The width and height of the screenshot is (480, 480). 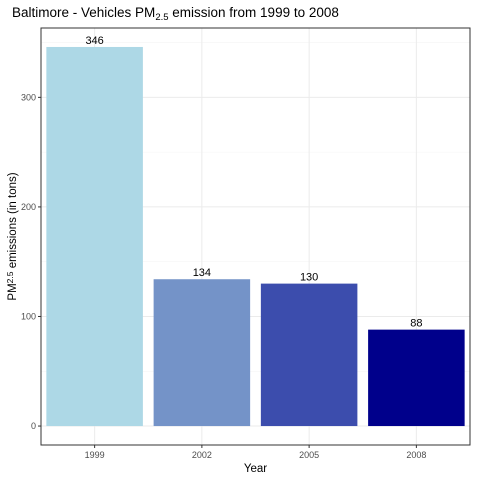 What do you see at coordinates (416, 378) in the screenshot?
I see `bar-2008` at bounding box center [416, 378].